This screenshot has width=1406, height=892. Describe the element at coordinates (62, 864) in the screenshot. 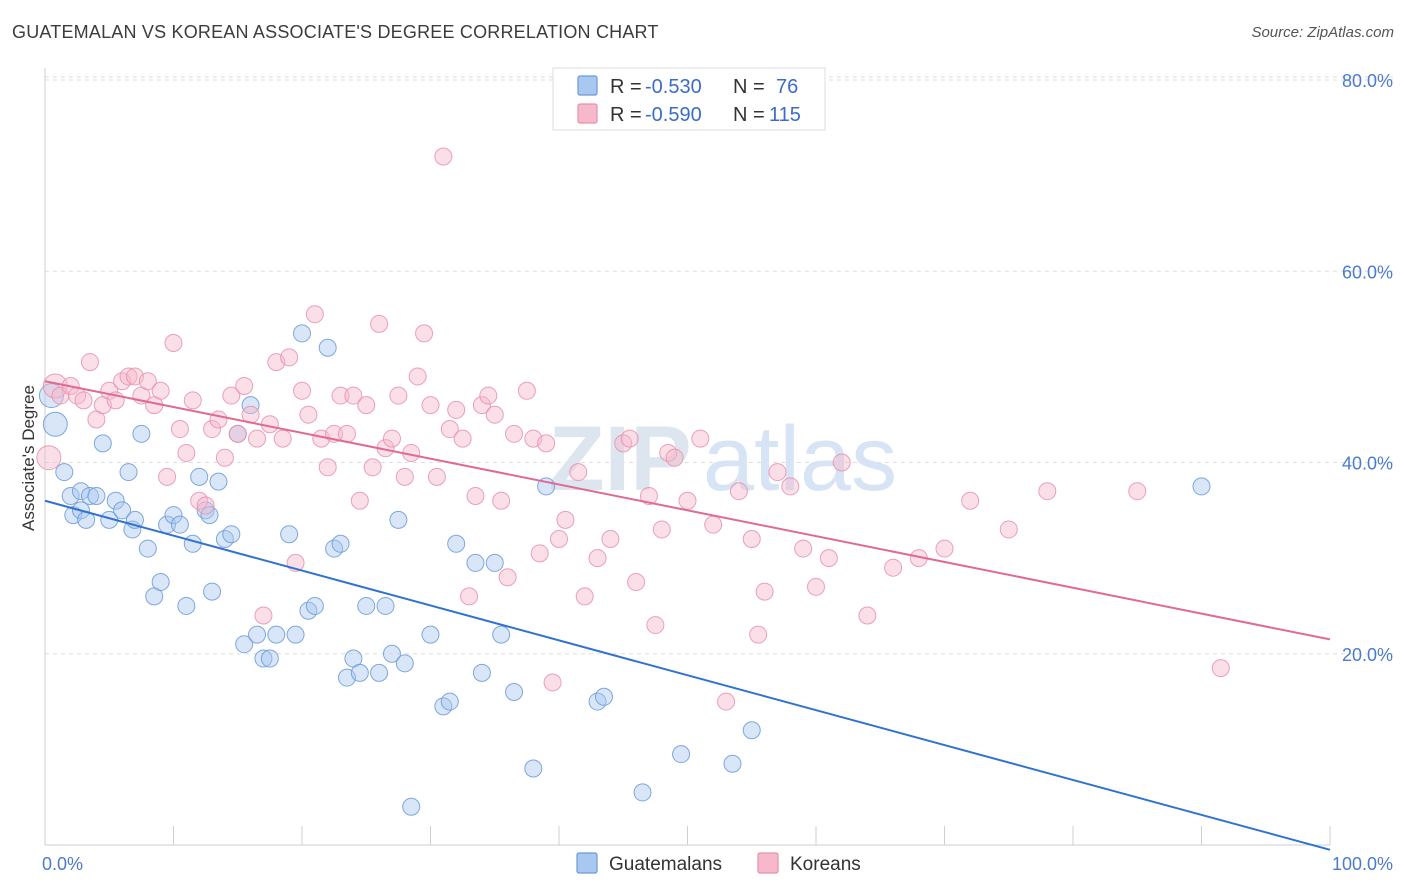

I see `x-tick-label-0: 0.0%` at that location.